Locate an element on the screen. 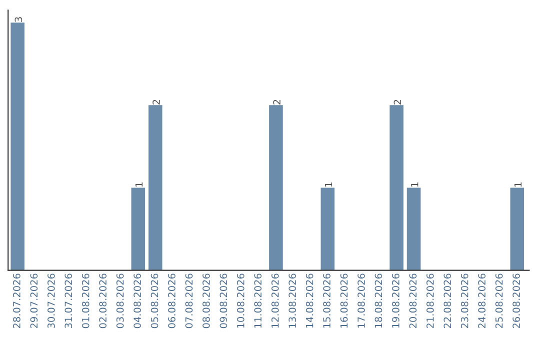  x-tick-label: 17.08.2026 is located at coordinates (361, 301).